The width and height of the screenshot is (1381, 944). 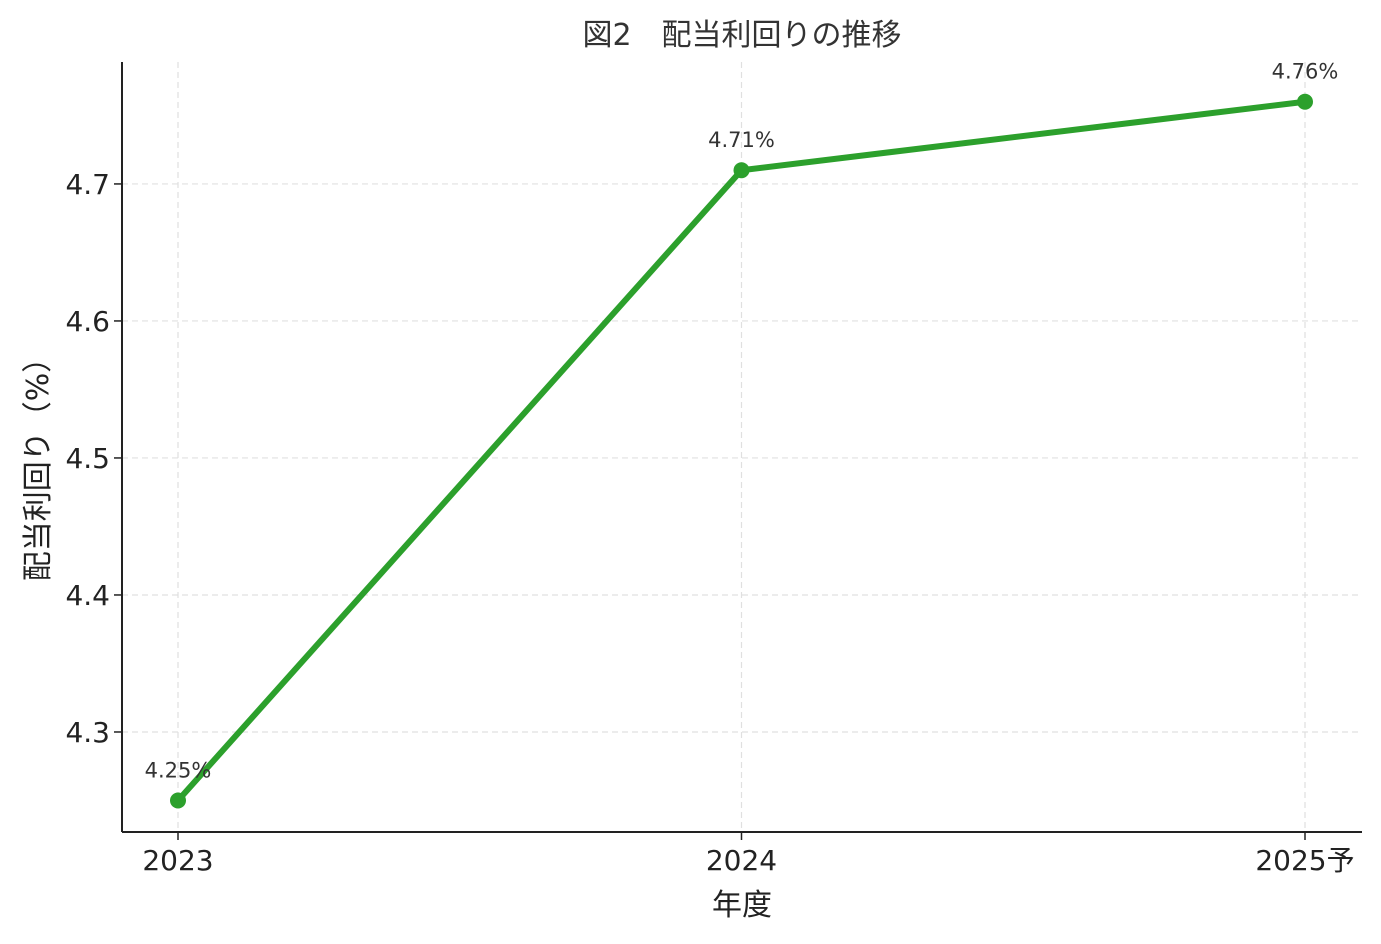 What do you see at coordinates (741, 860) in the screenshot?
I see `x-tick-label: 2024` at bounding box center [741, 860].